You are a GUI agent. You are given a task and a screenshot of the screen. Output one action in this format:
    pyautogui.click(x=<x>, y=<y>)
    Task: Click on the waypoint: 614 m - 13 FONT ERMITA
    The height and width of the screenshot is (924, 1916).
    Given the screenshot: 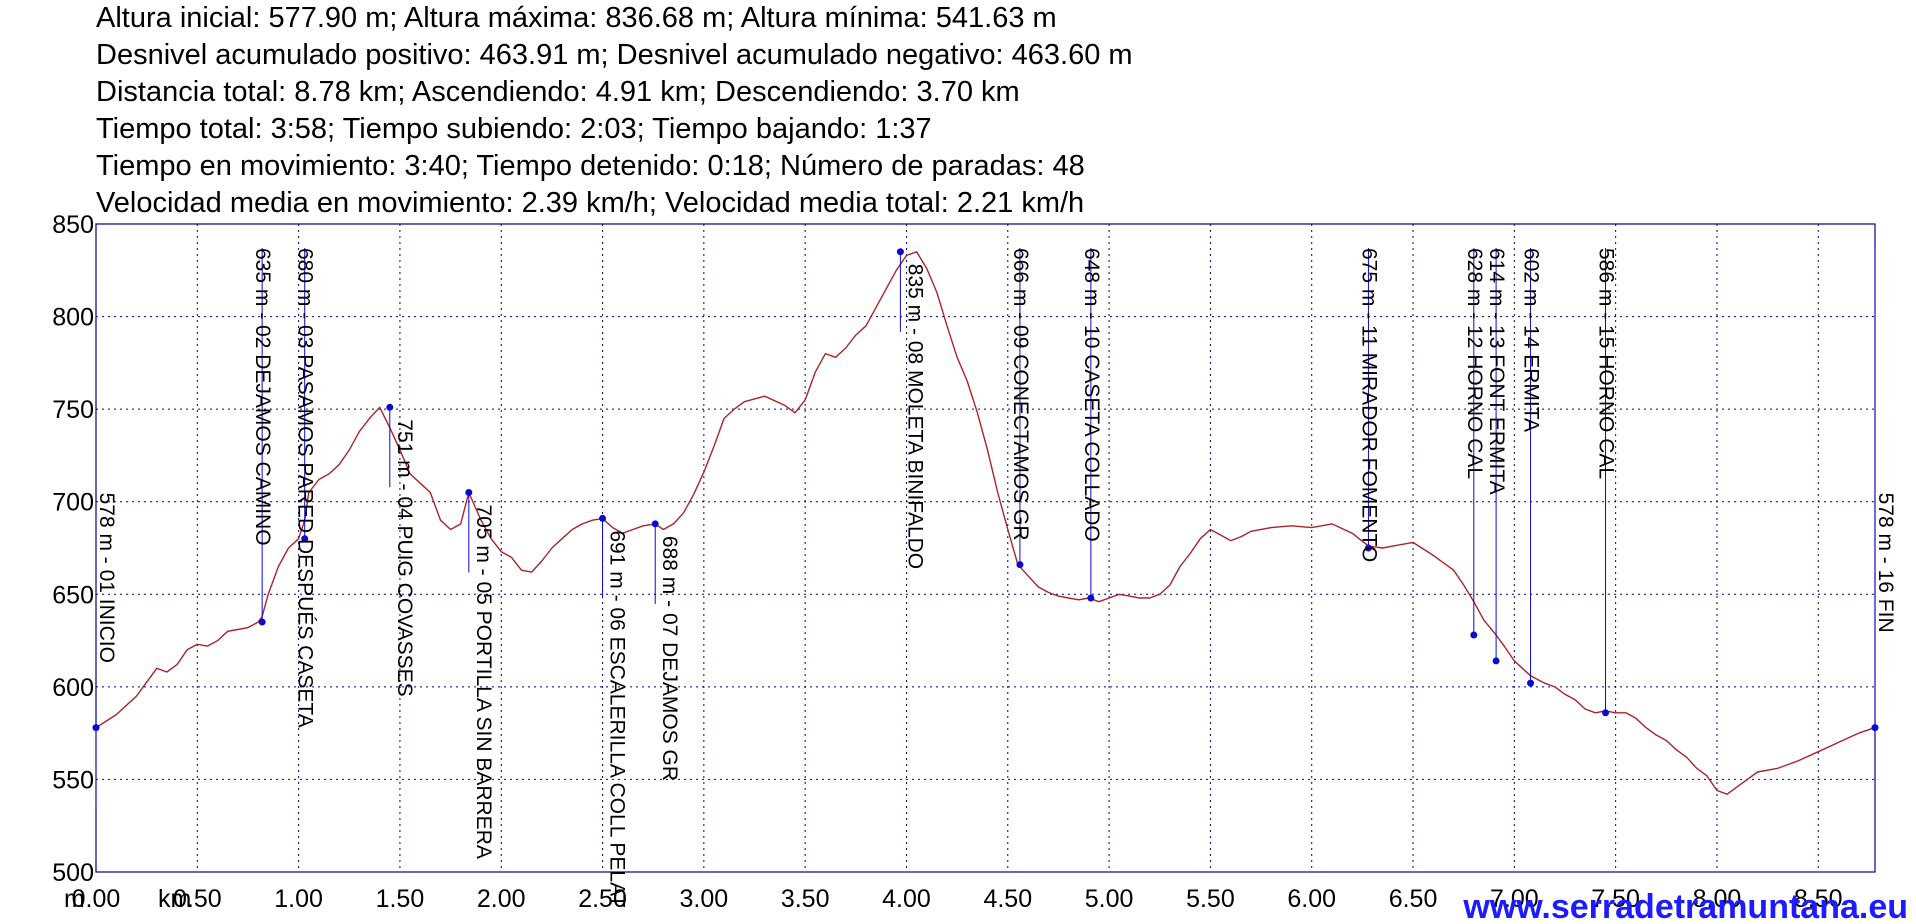 What is the action you would take?
    pyautogui.click(x=1496, y=456)
    